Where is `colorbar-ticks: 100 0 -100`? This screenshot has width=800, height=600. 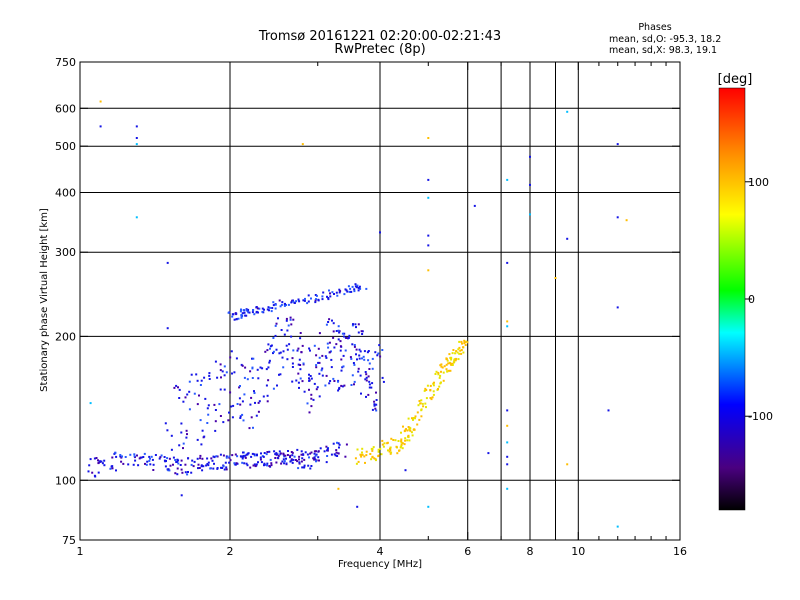 colorbar-ticks: 100 0 -100 is located at coordinates (759, 299).